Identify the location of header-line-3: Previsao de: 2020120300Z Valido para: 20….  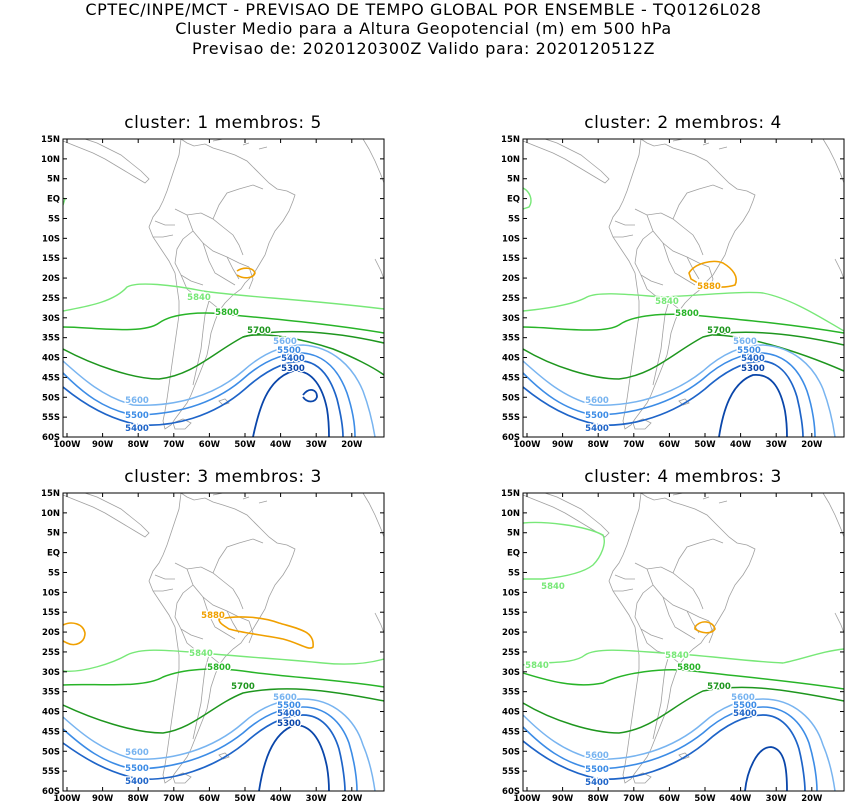
(423, 48).